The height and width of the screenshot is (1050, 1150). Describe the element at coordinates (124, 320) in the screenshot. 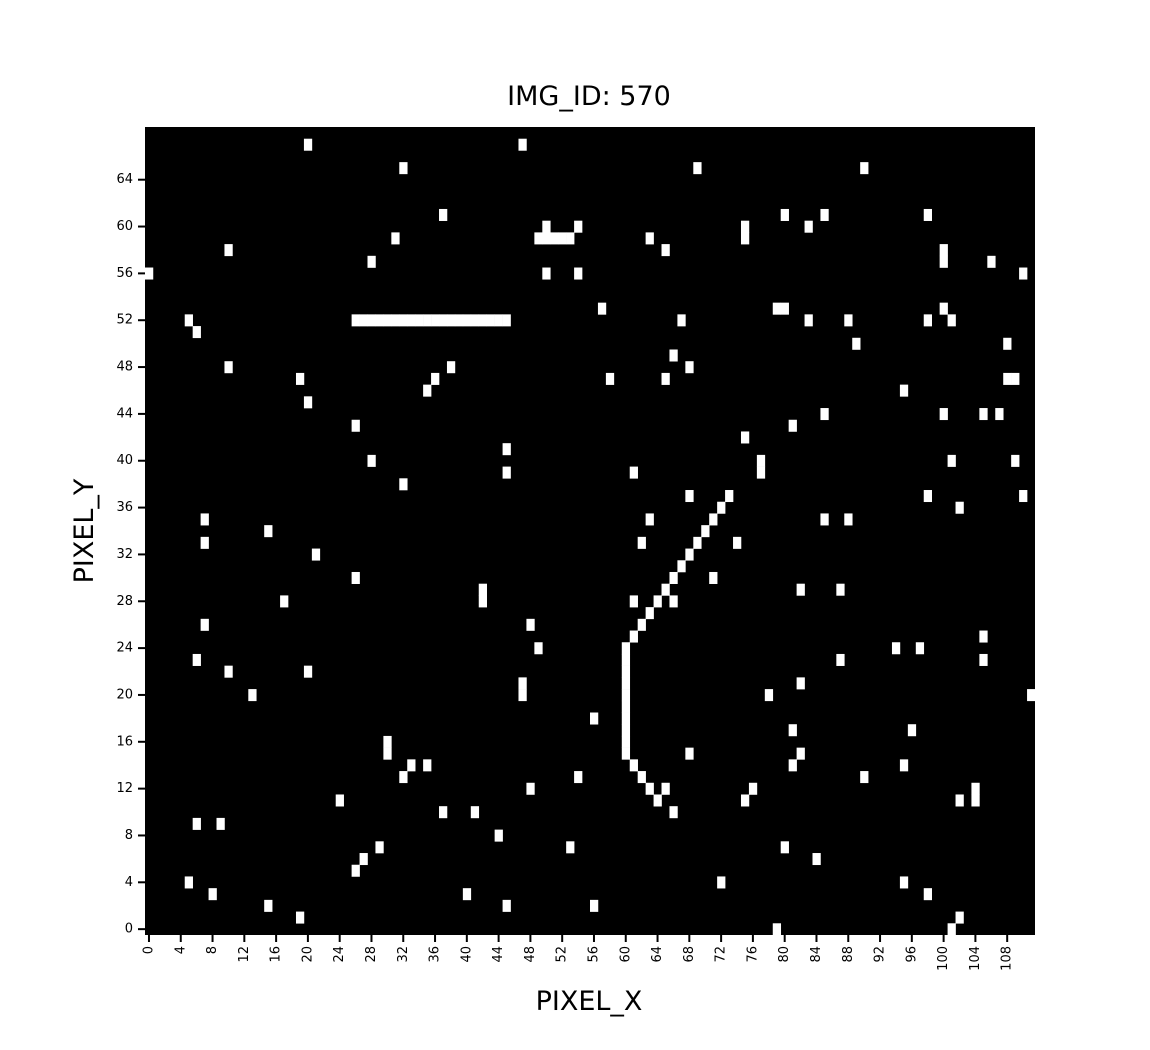

I see `y-tick-label: 52` at that location.